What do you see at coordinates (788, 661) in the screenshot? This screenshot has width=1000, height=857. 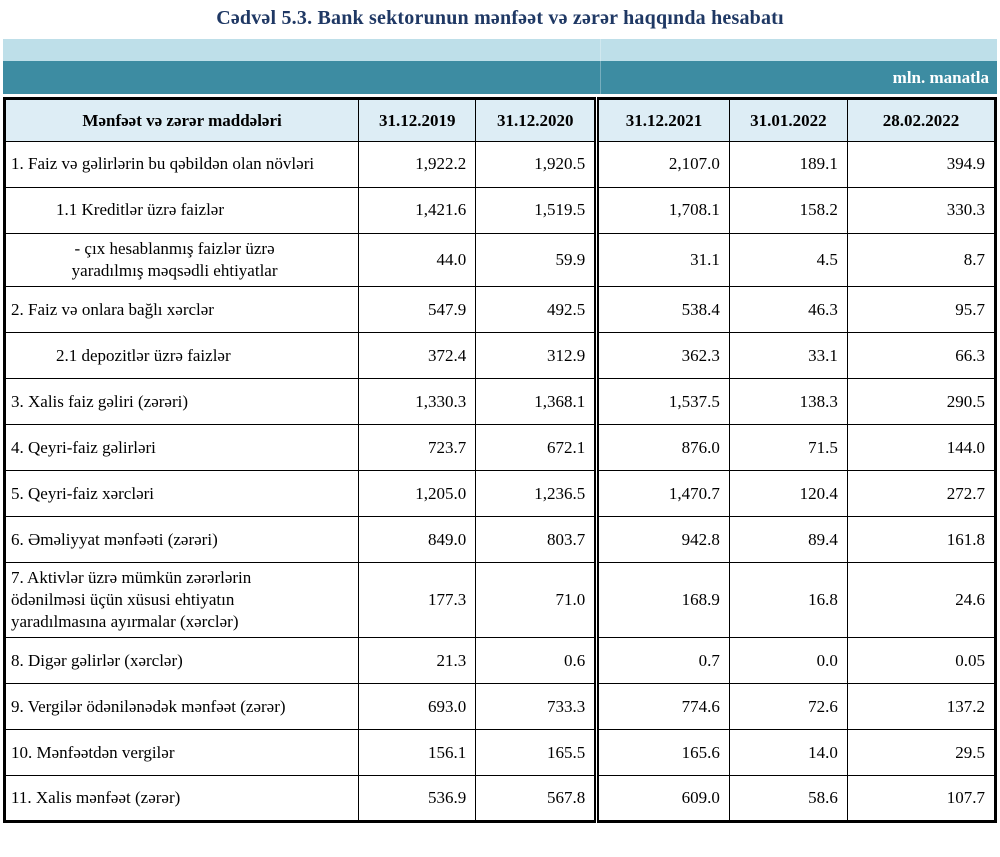 I see `value-cell: 0.0` at bounding box center [788, 661].